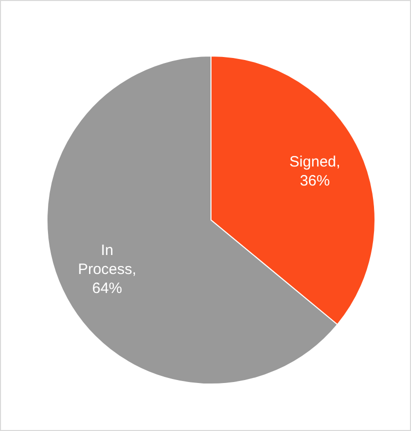 The image size is (411, 431). I want to click on slice-label: Signed, 36%, so click(314, 171).